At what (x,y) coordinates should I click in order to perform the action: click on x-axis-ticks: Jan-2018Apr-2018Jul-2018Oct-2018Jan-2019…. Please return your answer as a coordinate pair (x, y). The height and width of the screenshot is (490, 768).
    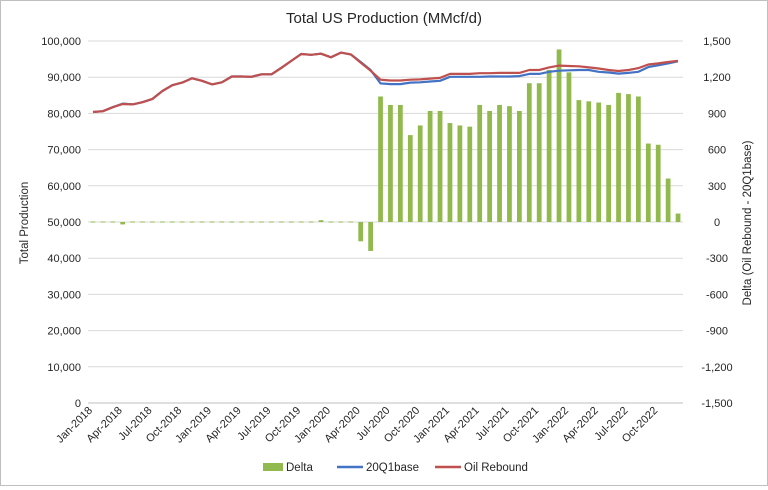
    Looking at the image, I should click on (357, 425).